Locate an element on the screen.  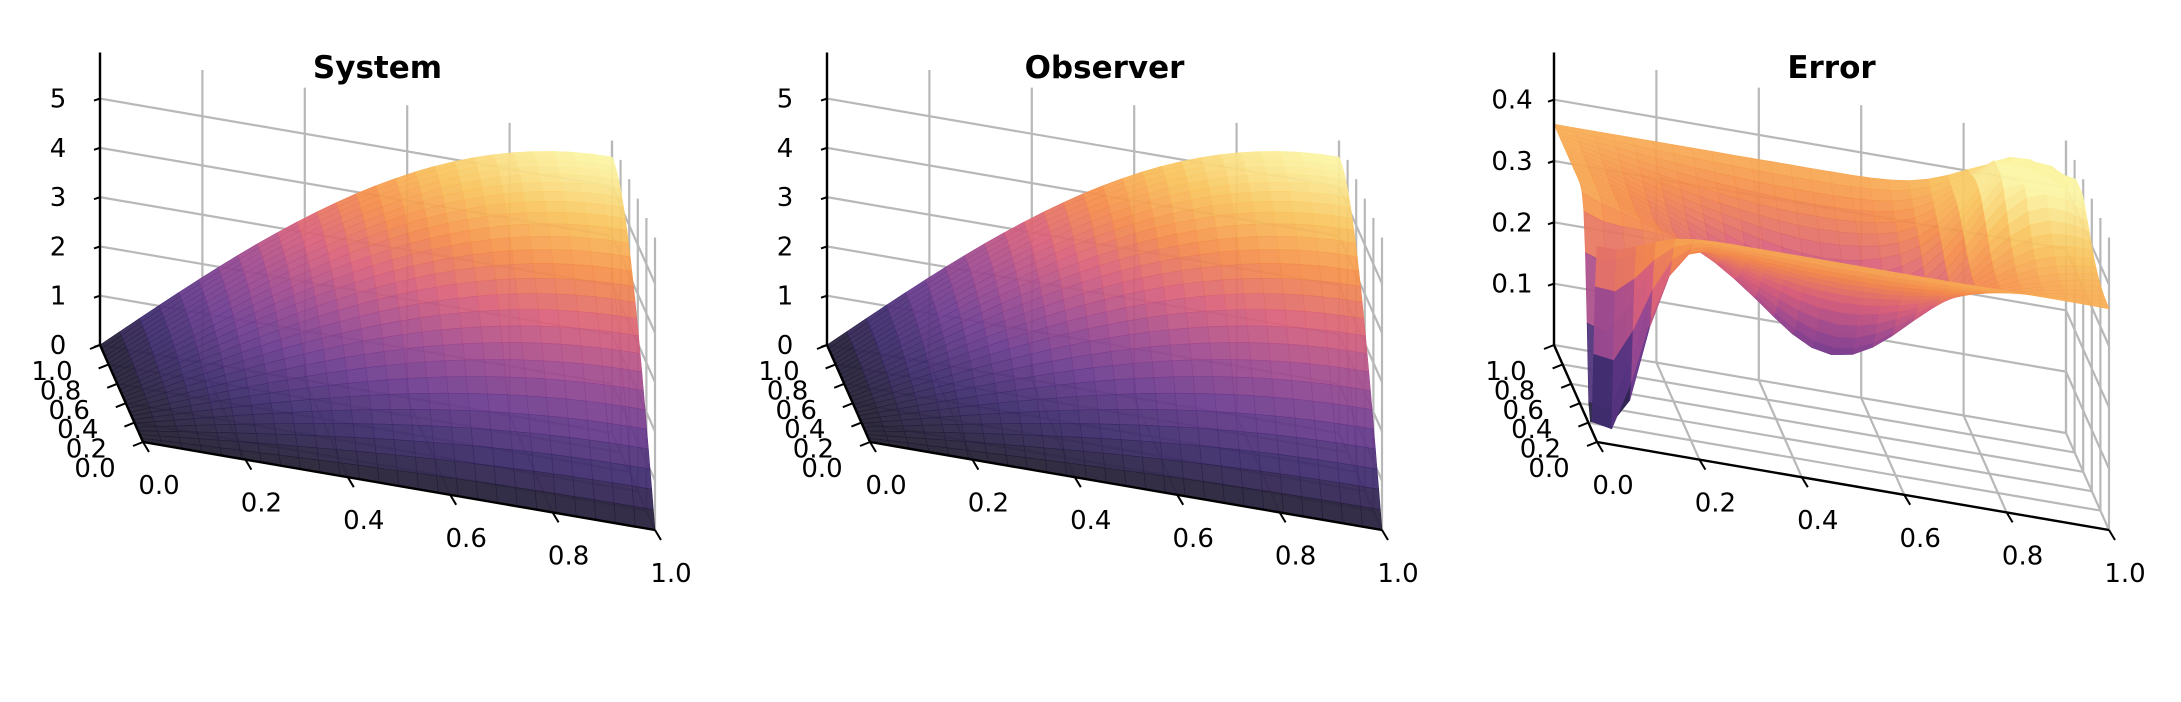
z-tick-label: 0.1 is located at coordinates (1511, 285).